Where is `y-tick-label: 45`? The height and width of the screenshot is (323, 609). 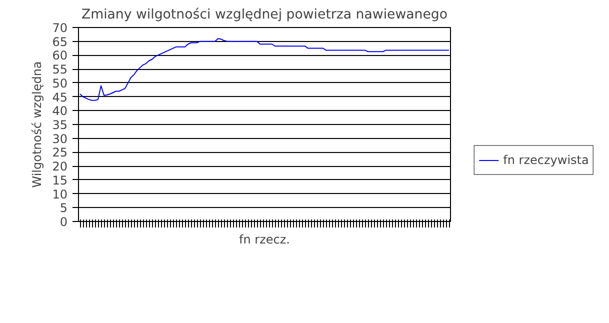 y-tick-label: 45 is located at coordinates (60, 97).